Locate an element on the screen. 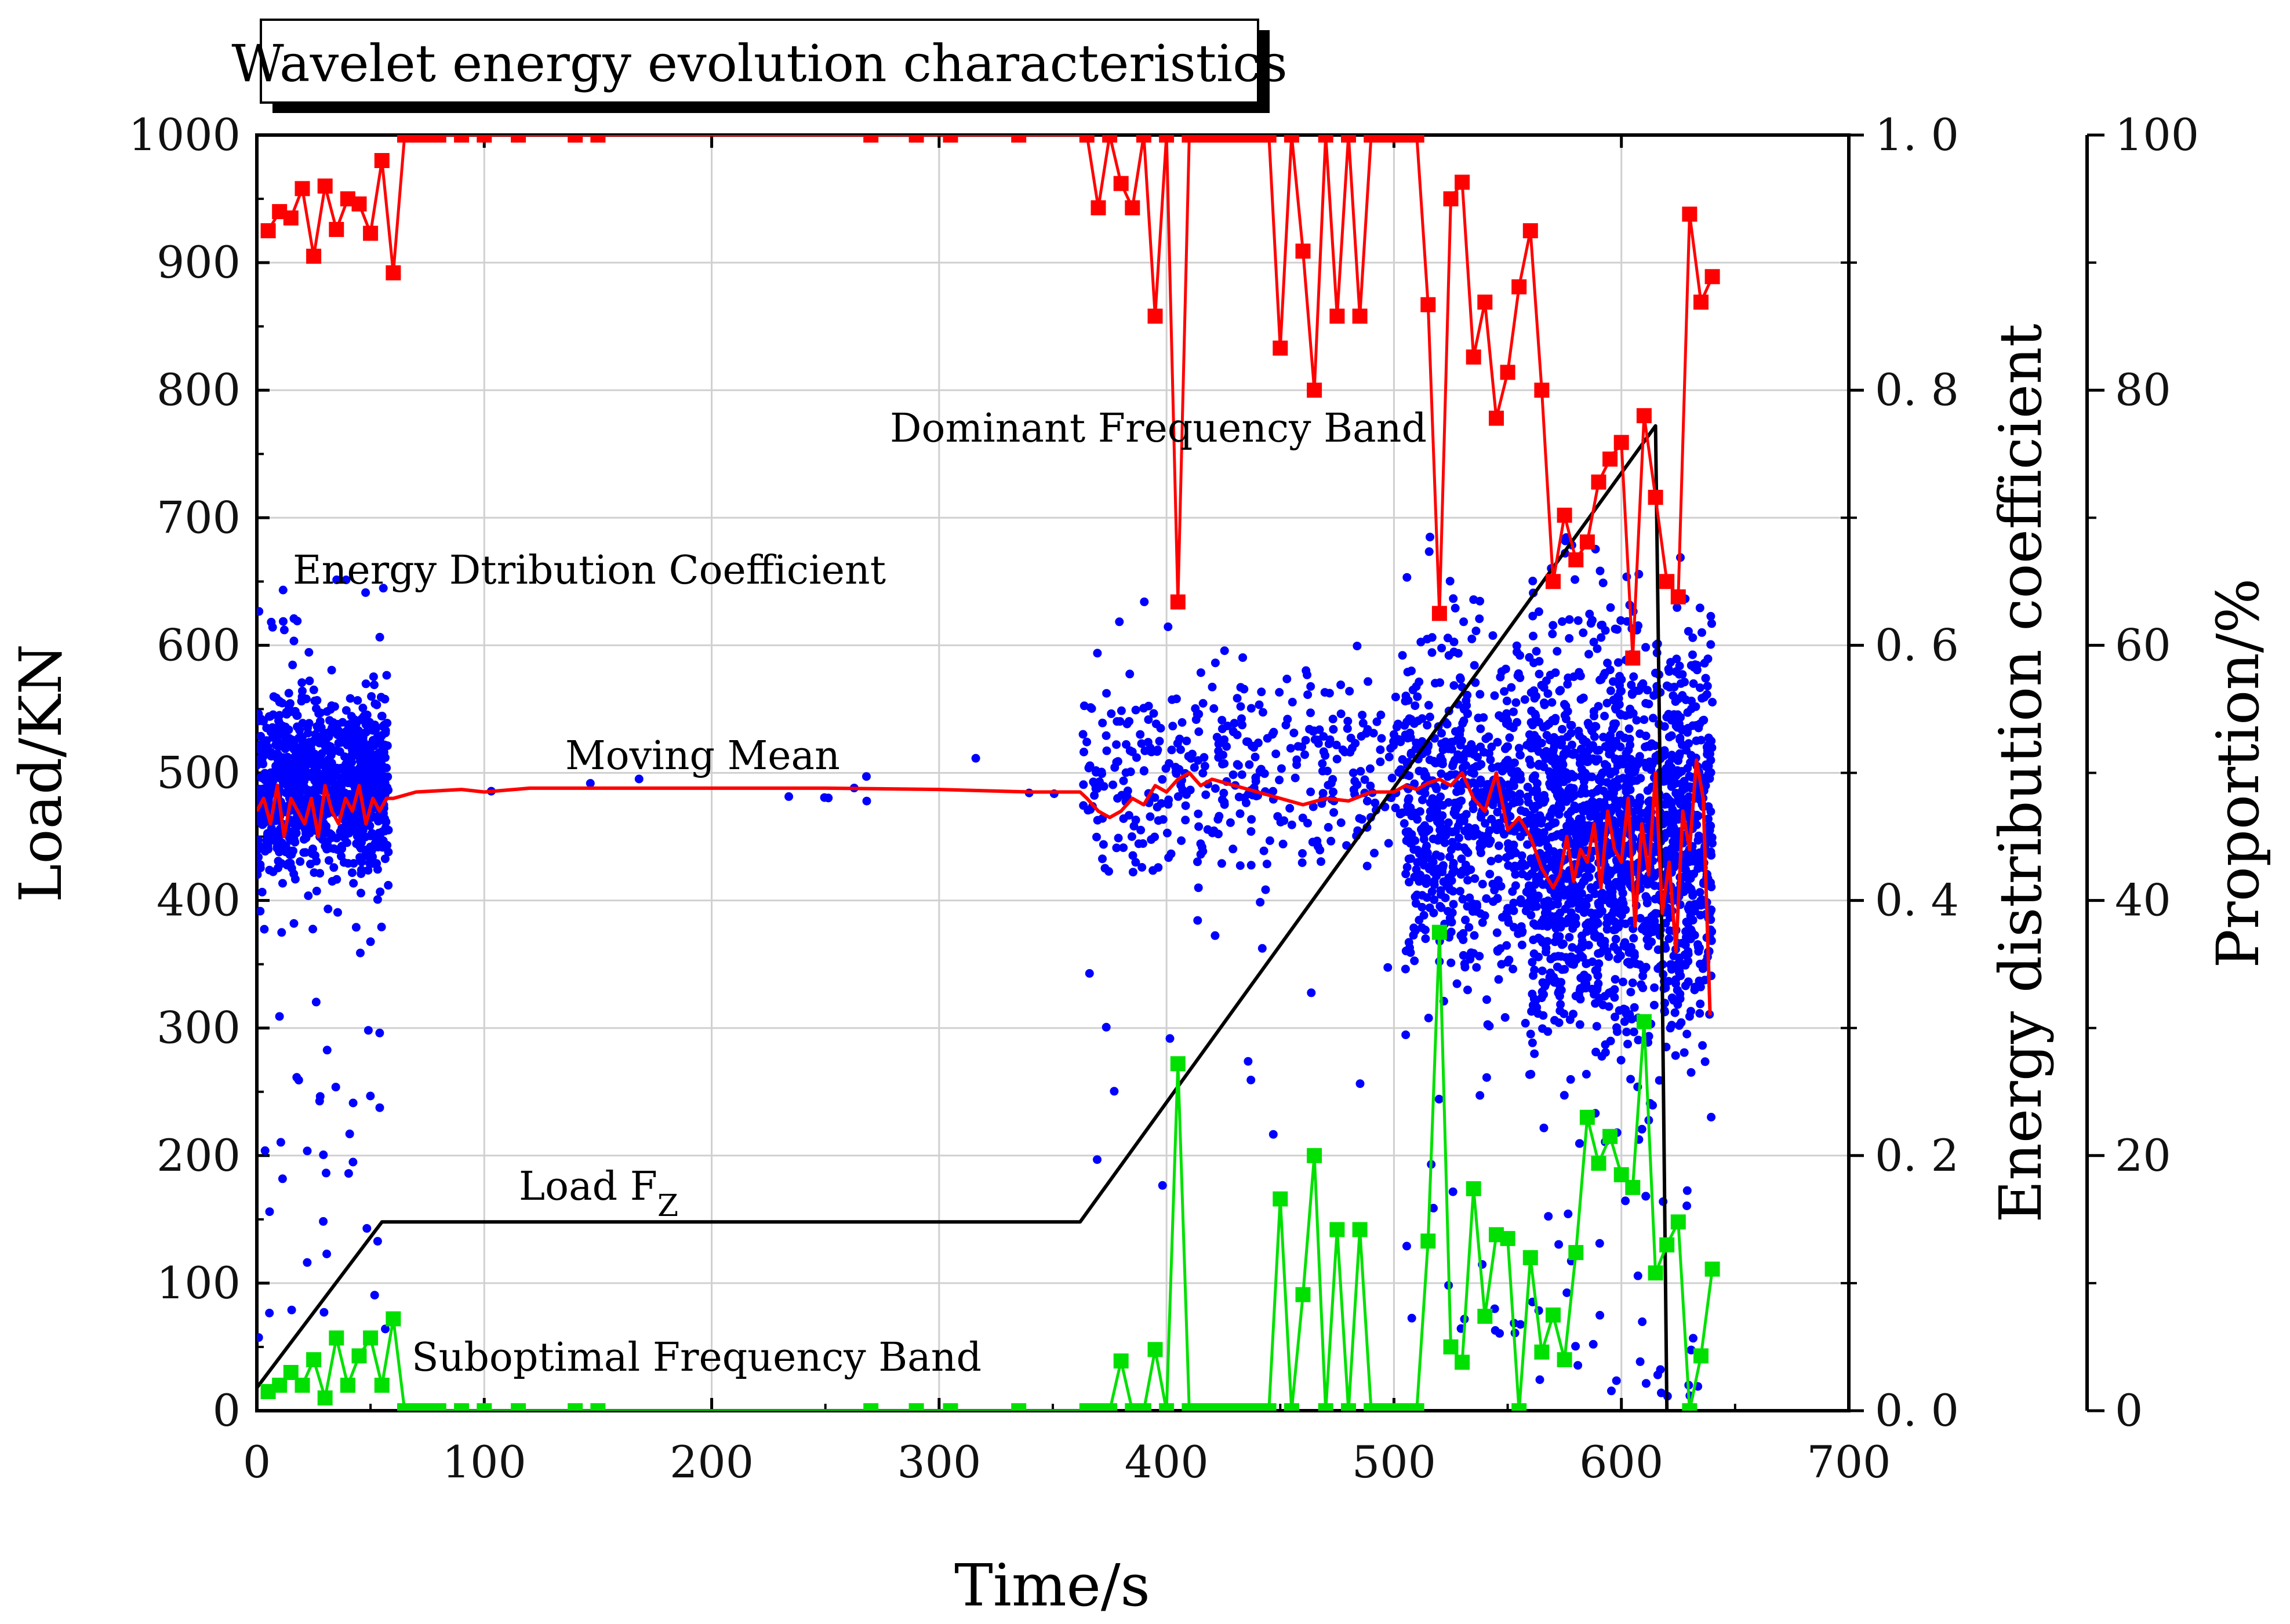  x-tick-label: 700 is located at coordinates (1848, 1462).